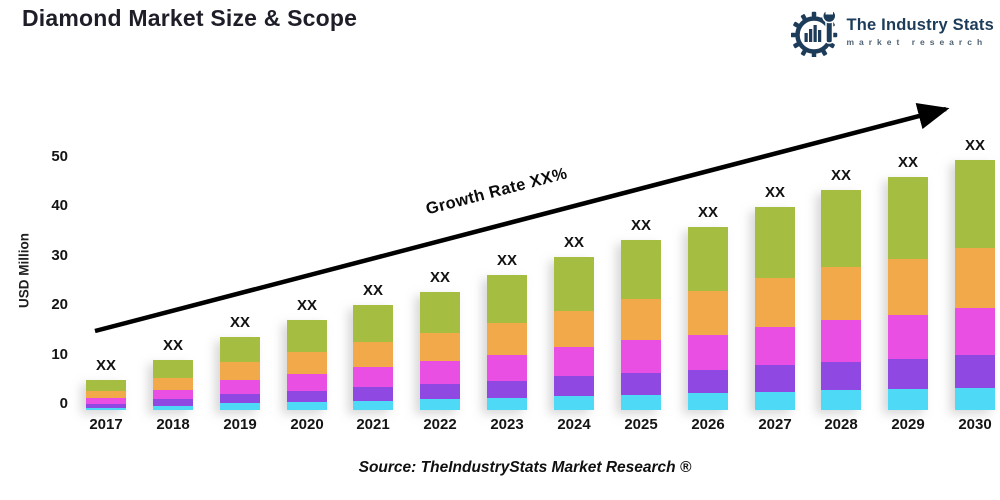 Image resolution: width=1000 pixels, height=500 pixels. What do you see at coordinates (440, 424) in the screenshot?
I see `x-axis-label: 2022` at bounding box center [440, 424].